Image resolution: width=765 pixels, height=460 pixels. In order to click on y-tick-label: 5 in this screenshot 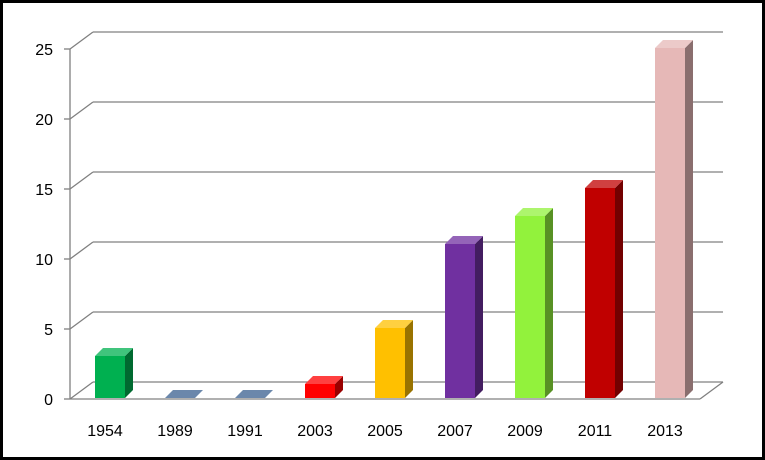, I will do `click(48, 330)`.